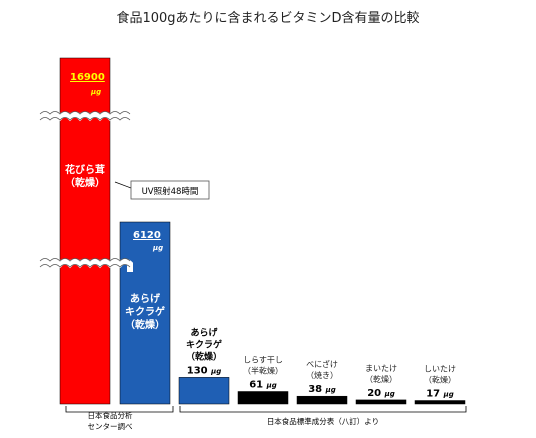 This screenshot has height=438, width=536. What do you see at coordinates (95, 92) in the screenshot?
I see `unit-label-1: μg` at bounding box center [95, 92].